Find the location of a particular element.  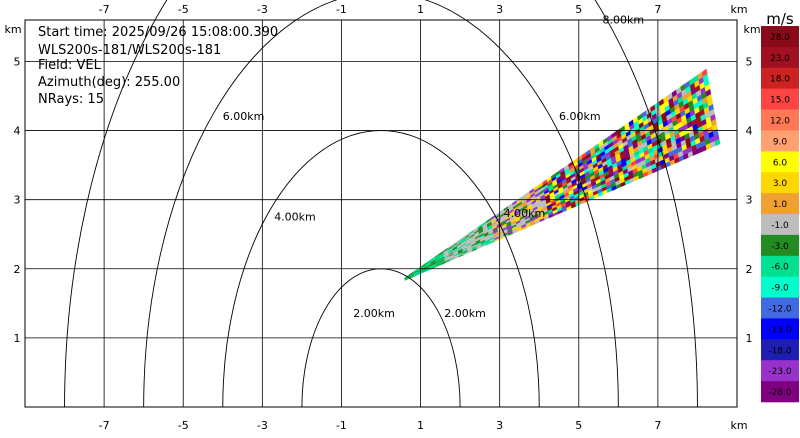

colorbar-label: 3.0 is located at coordinates (780, 184).